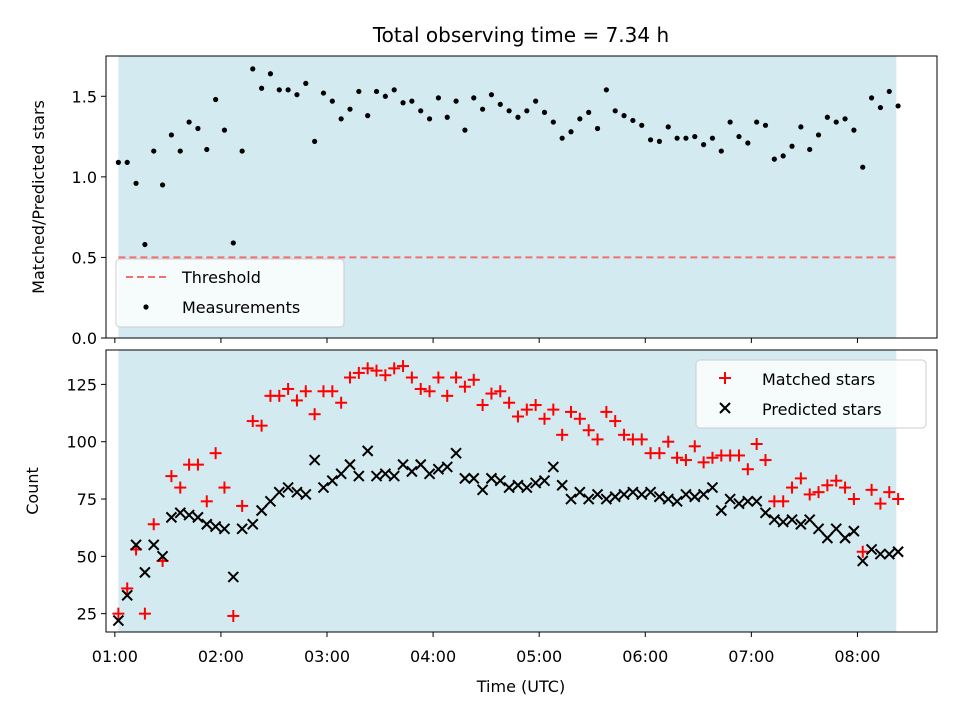 Image resolution: width=960 pixels, height=720 pixels. What do you see at coordinates (725, 378) in the screenshot?
I see `legend-matched-swatch` at bounding box center [725, 378].